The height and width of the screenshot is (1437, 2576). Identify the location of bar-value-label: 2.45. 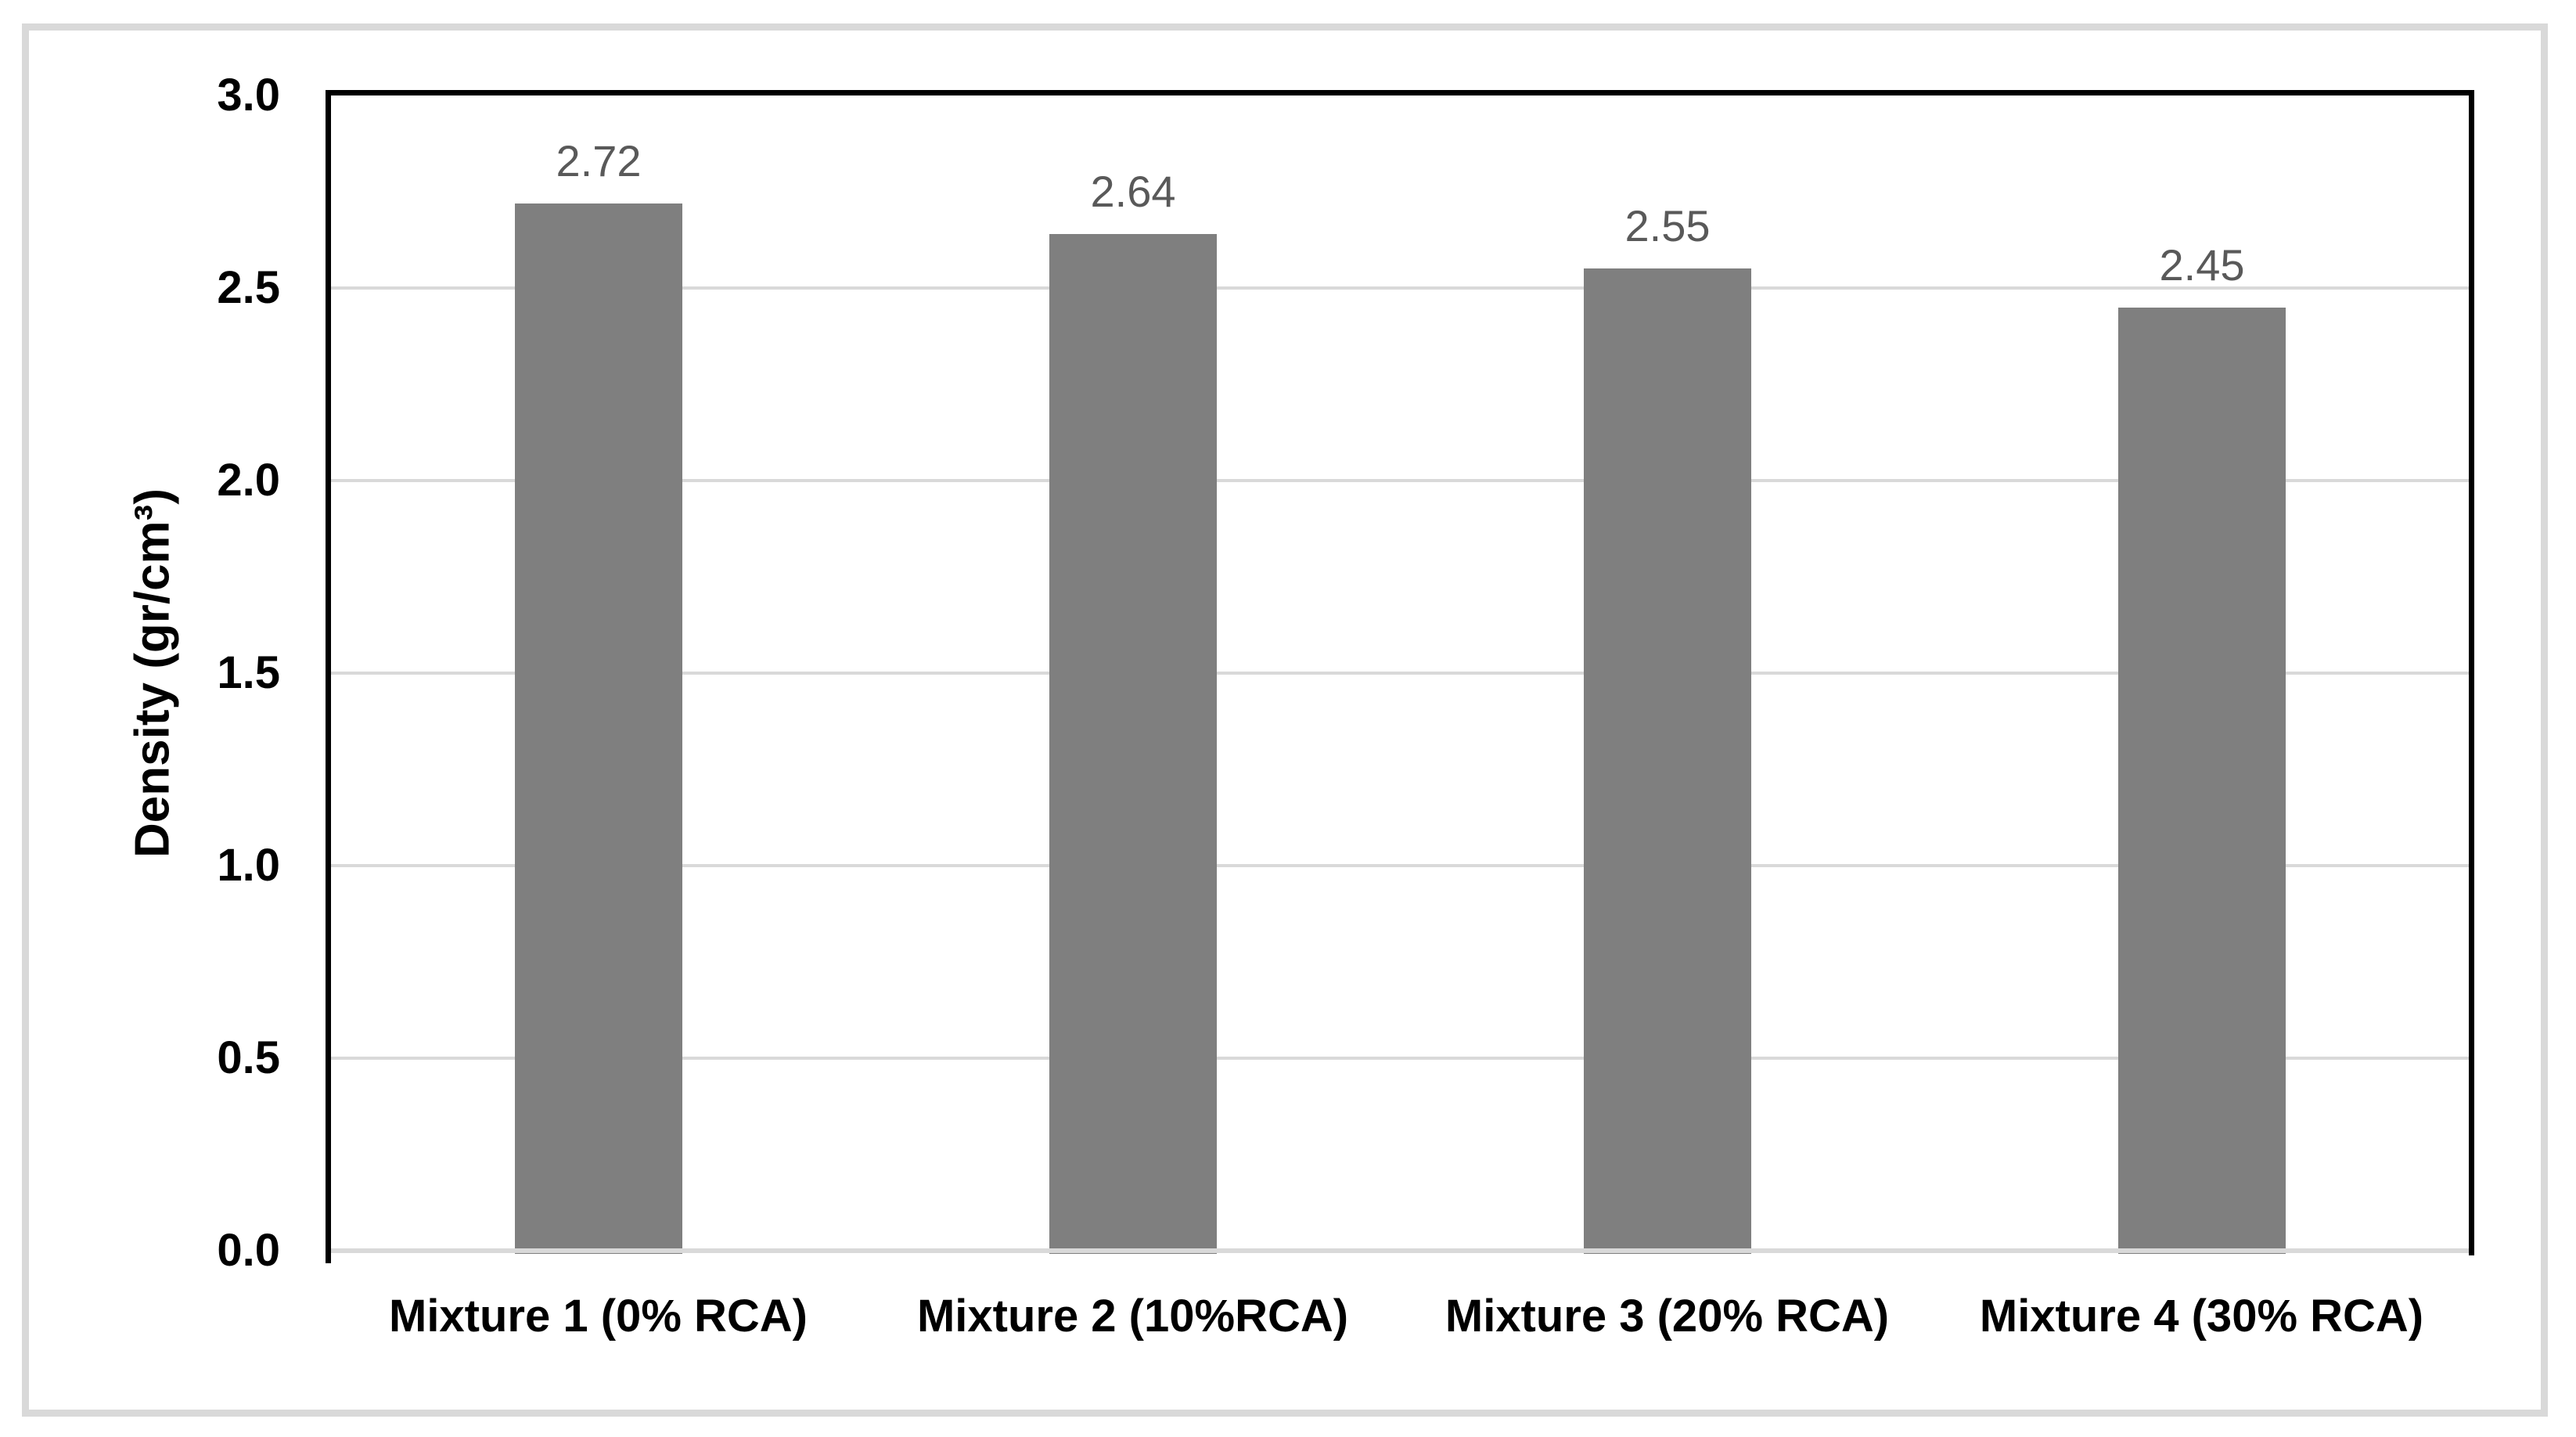
(2202, 265).